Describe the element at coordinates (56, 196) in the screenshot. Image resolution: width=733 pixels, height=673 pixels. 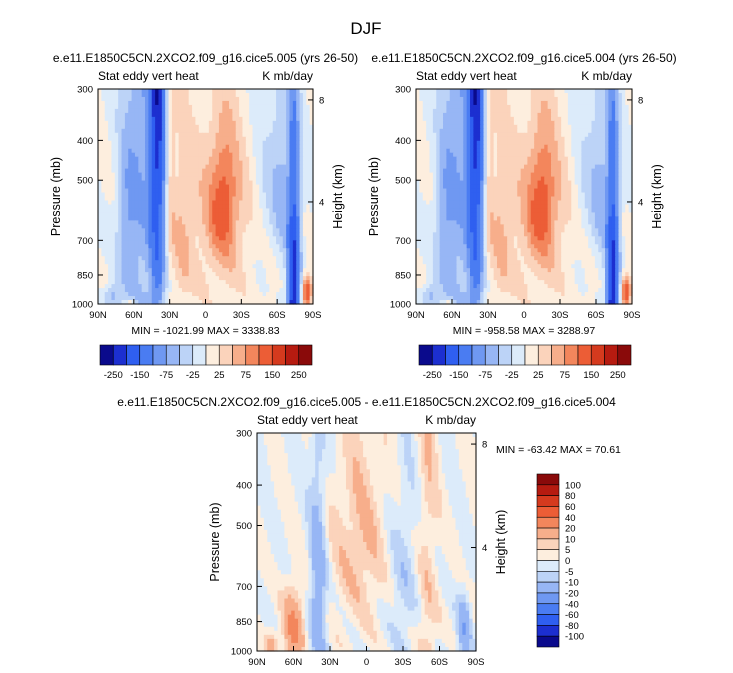
I see `y-axis-label: Pressure (mb)` at that location.